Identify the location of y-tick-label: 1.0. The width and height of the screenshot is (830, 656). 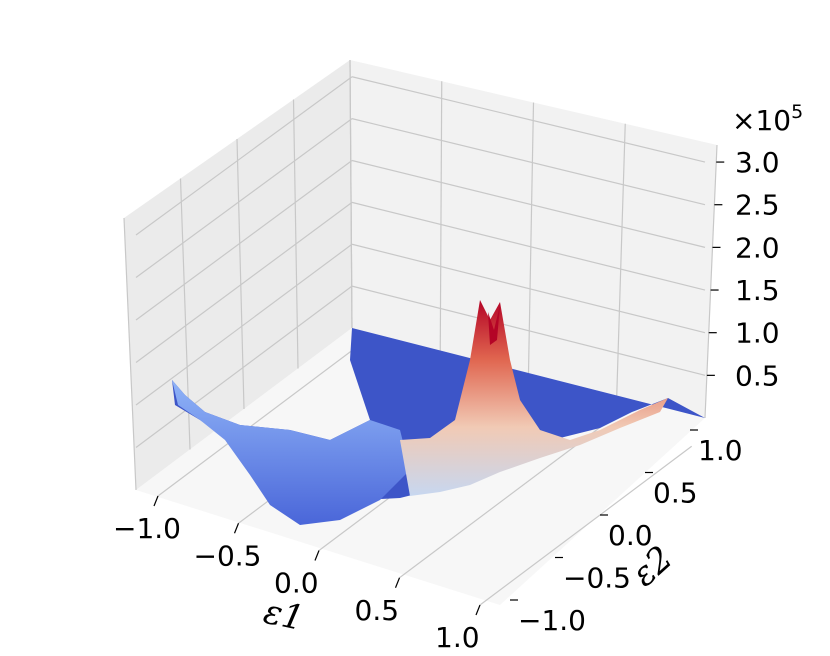
(720, 450).